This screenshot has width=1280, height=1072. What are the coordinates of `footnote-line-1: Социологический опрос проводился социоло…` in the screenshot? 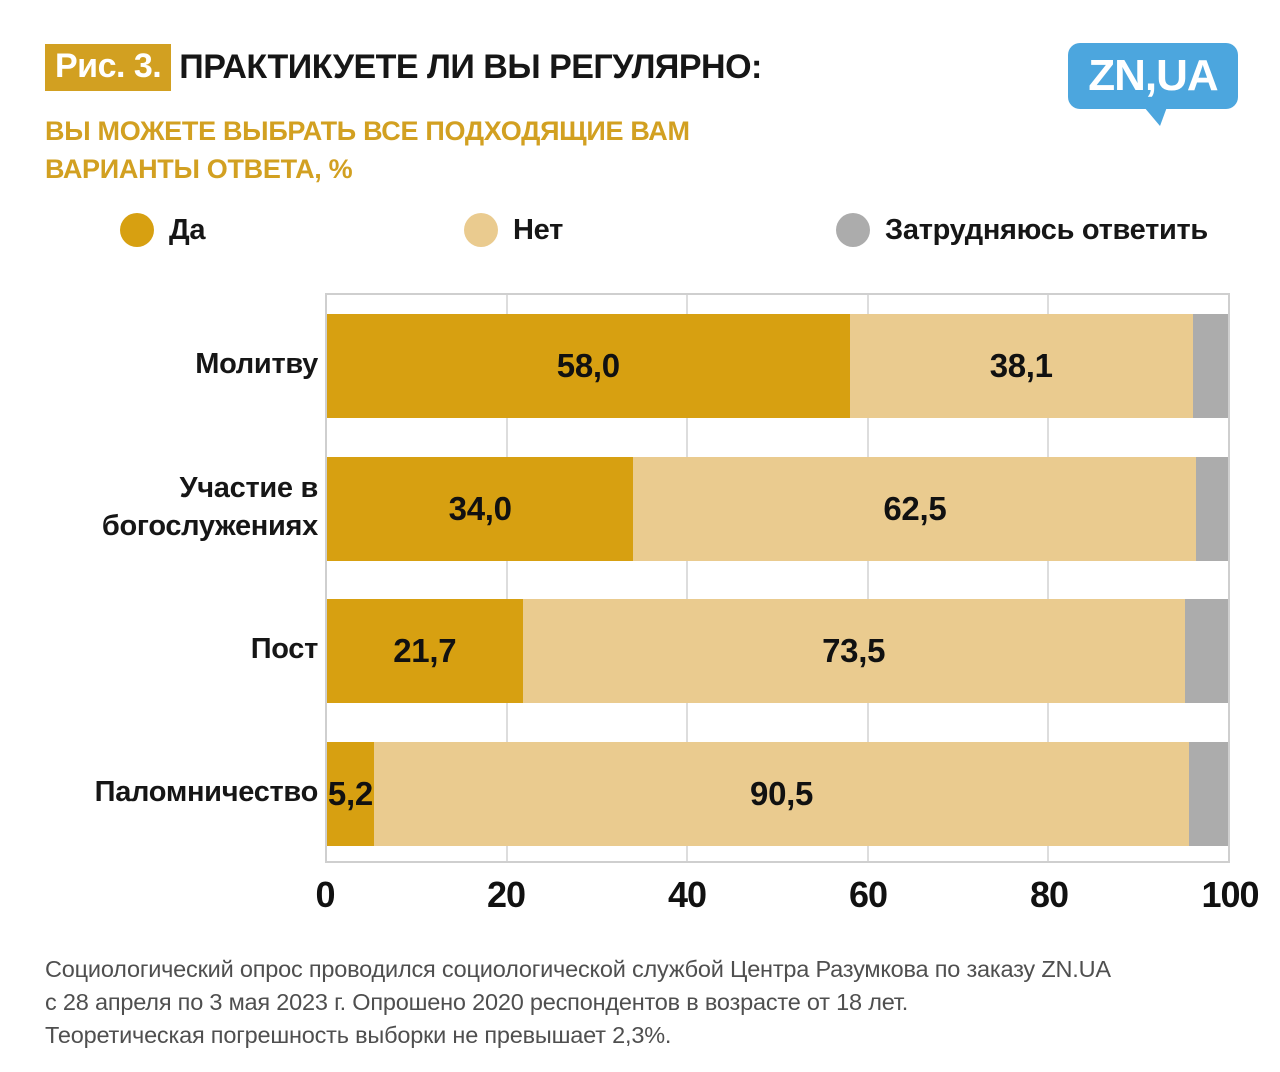 It's located at (578, 969).